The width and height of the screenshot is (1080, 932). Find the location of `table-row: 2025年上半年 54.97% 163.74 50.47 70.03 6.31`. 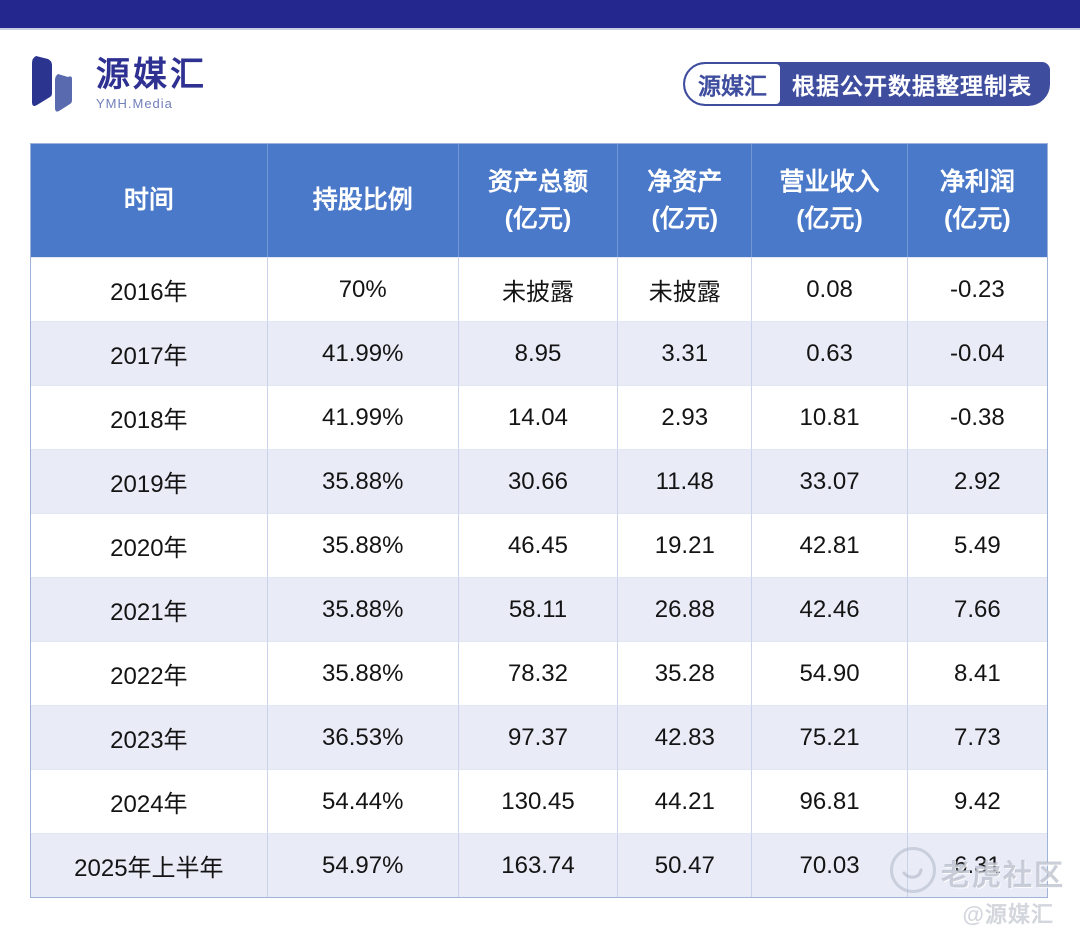

table-row: 2025年上半年 54.97% 163.74 50.47 70.03 6.31 is located at coordinates (539, 865).